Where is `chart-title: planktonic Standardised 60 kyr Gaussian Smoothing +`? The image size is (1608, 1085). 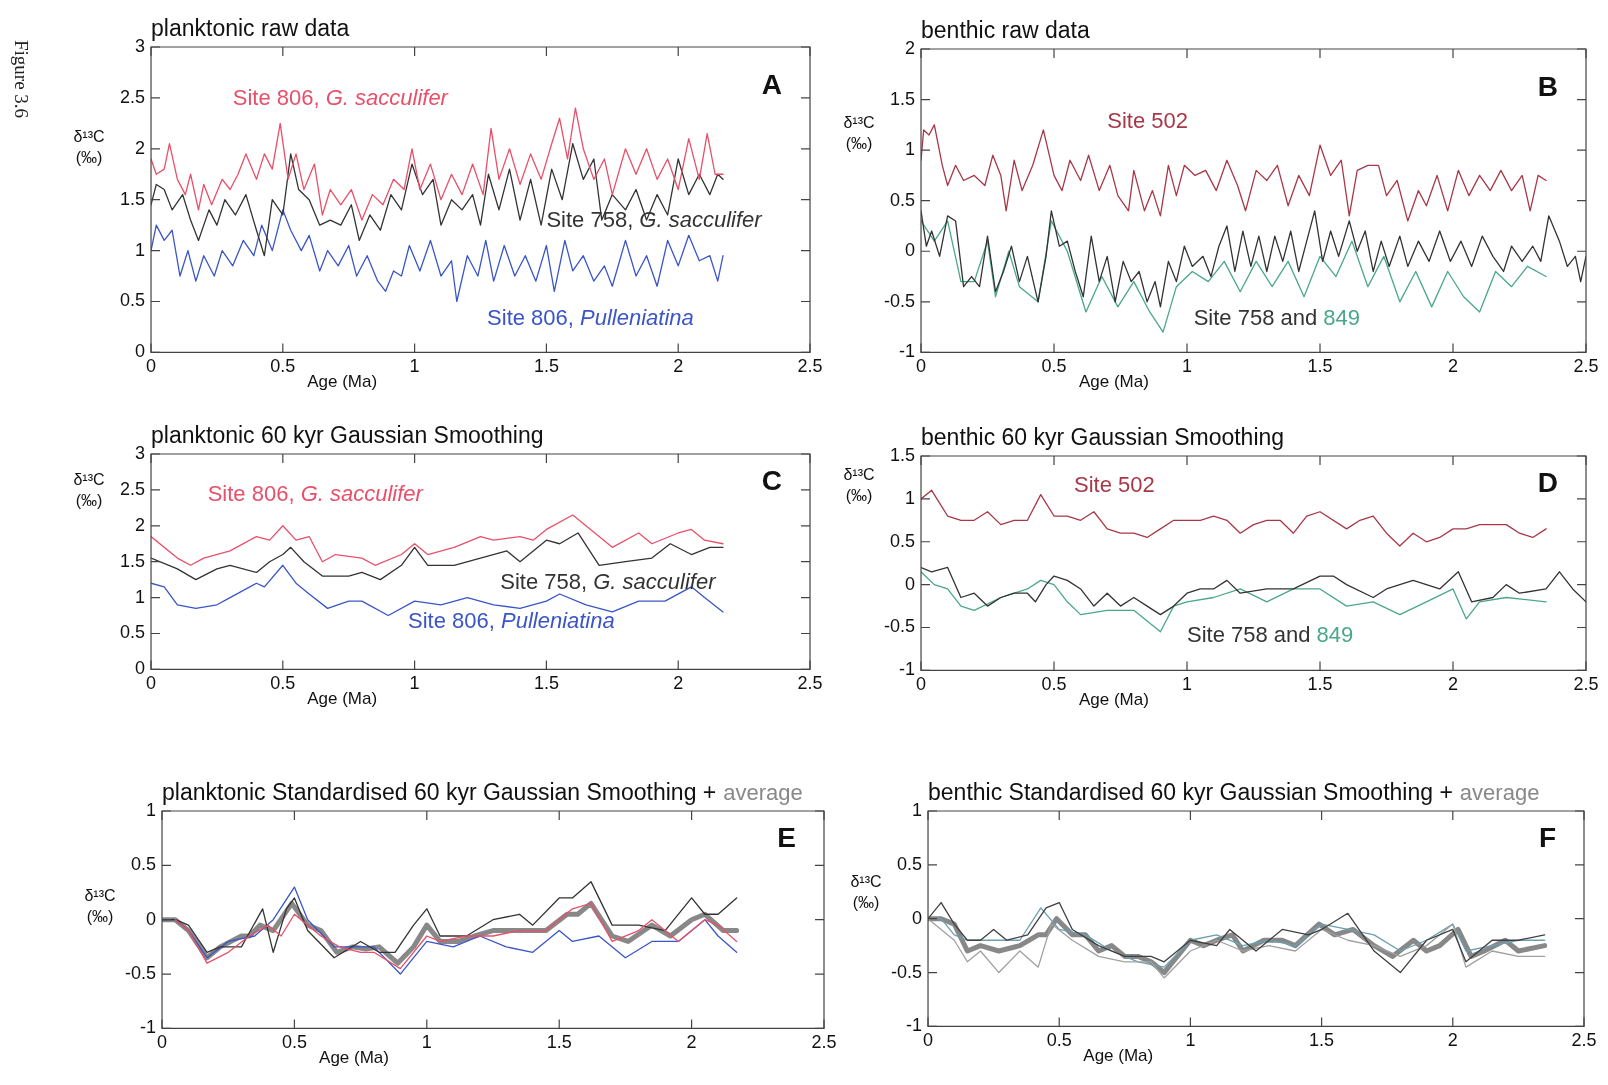 chart-title: planktonic Standardised 60 kyr Gaussian Smoothing + is located at coordinates (439, 791).